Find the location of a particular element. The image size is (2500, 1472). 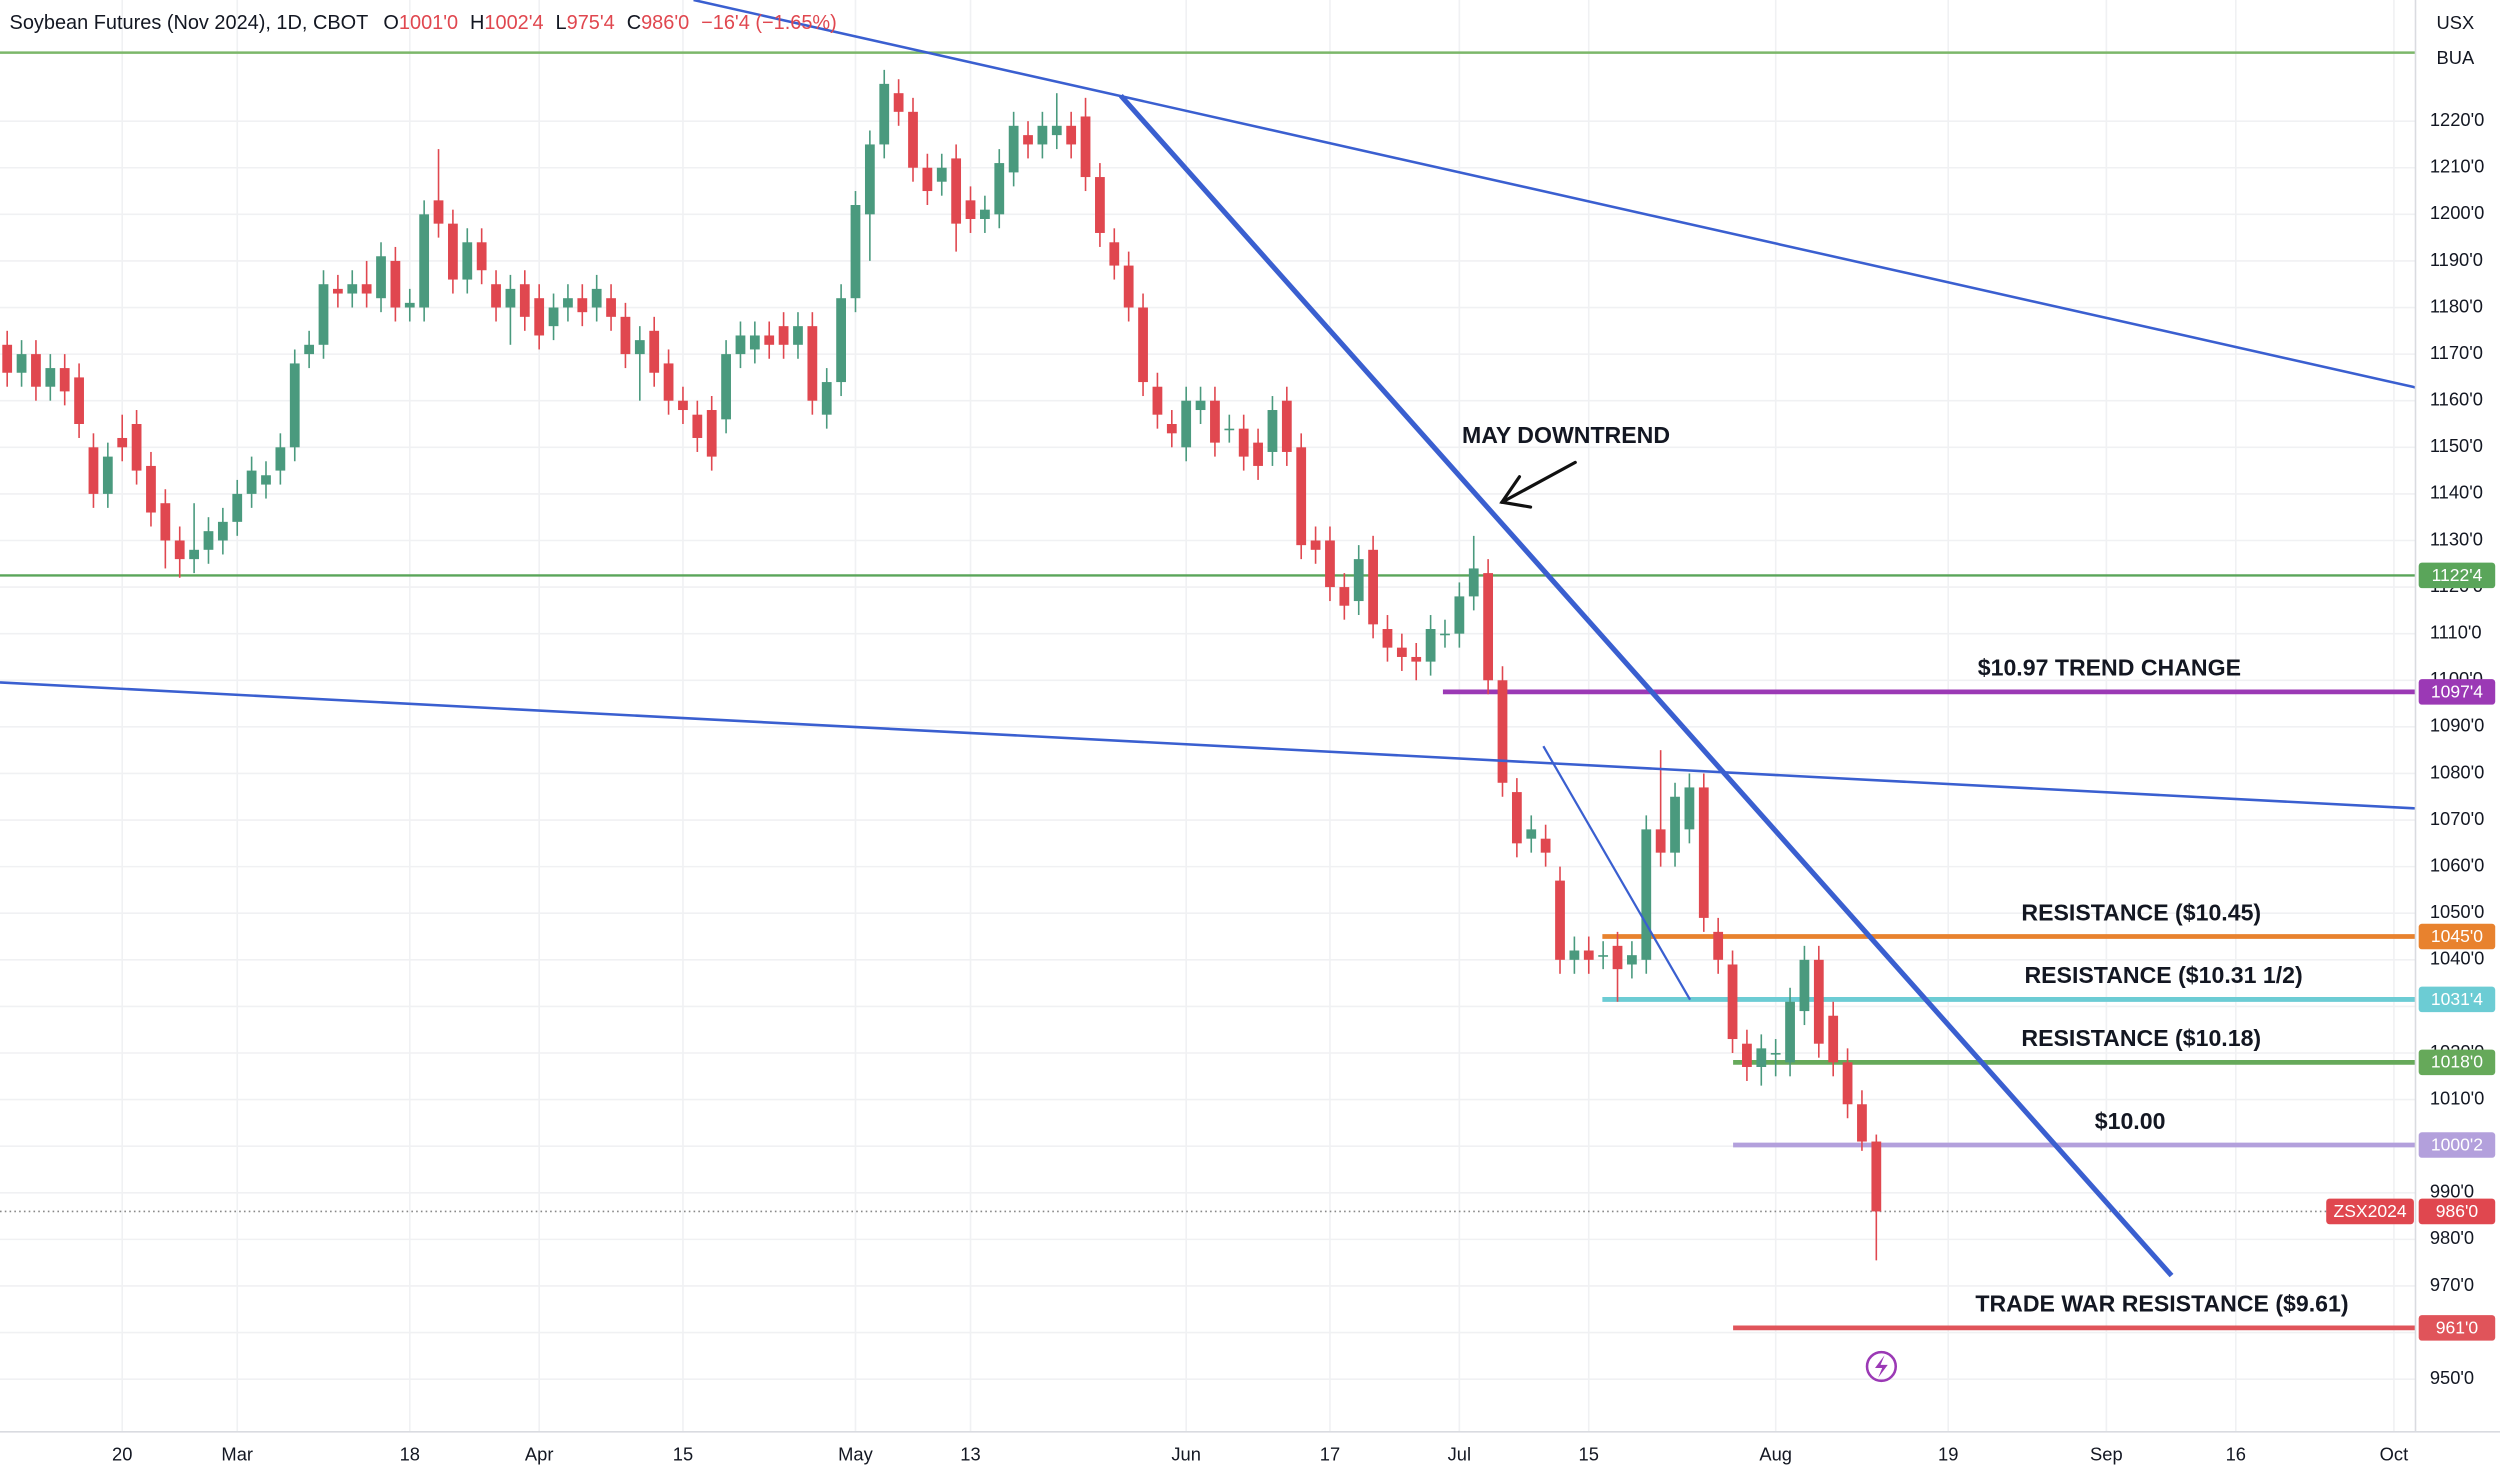

price-axis-bg is located at coordinates (2457, 736).